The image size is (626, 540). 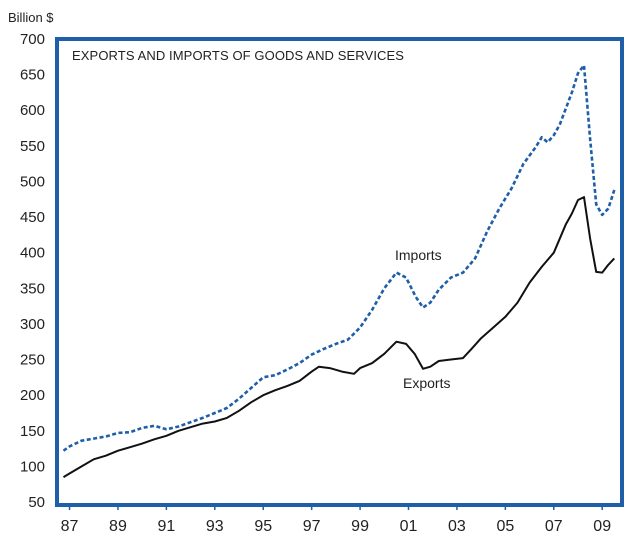 I want to click on x-tick-label: 89, so click(x=118, y=526).